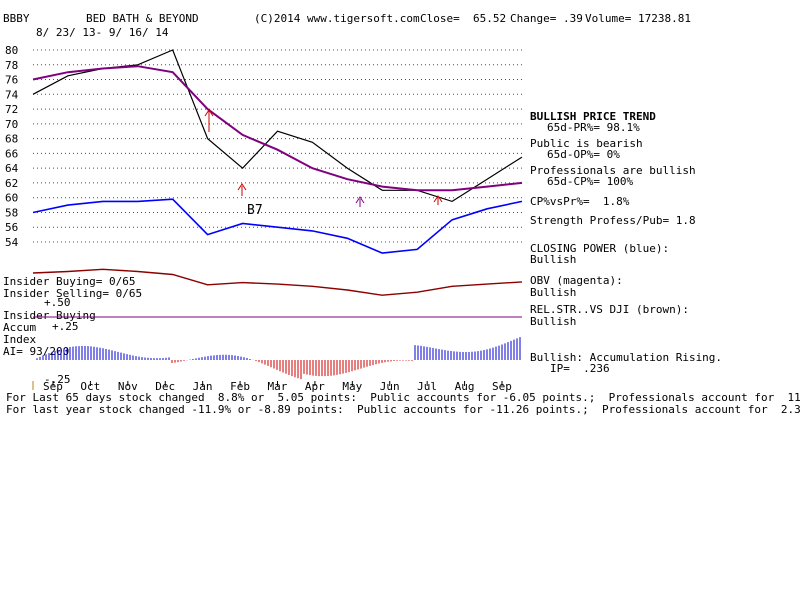 The image size is (800, 600). Describe the element at coordinates (609, 309) in the screenshot. I see `relstr-label: REL.STR..VS DJI (brown):` at that location.